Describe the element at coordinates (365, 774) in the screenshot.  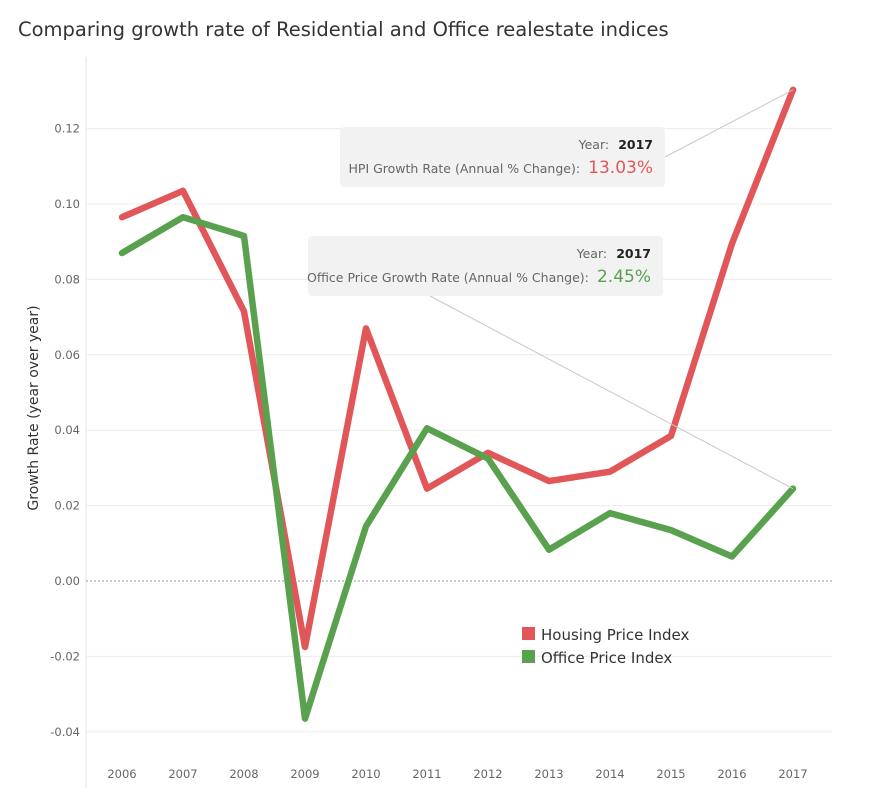
I see `x-tick-label: 2010` at that location.